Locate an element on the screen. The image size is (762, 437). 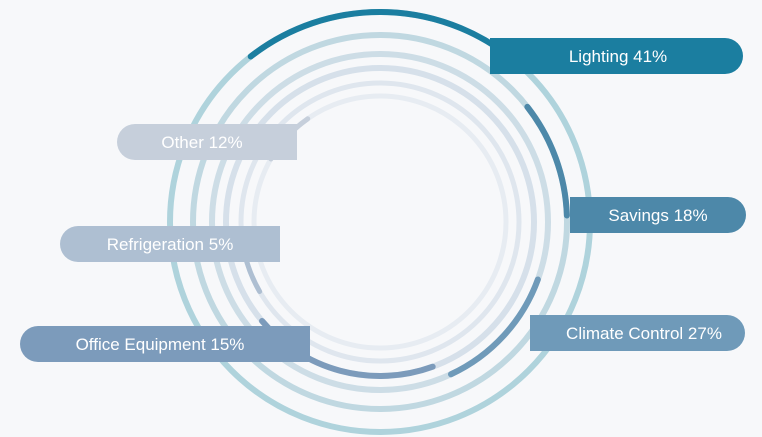
label-pill-lighting is located at coordinates (616, 56).